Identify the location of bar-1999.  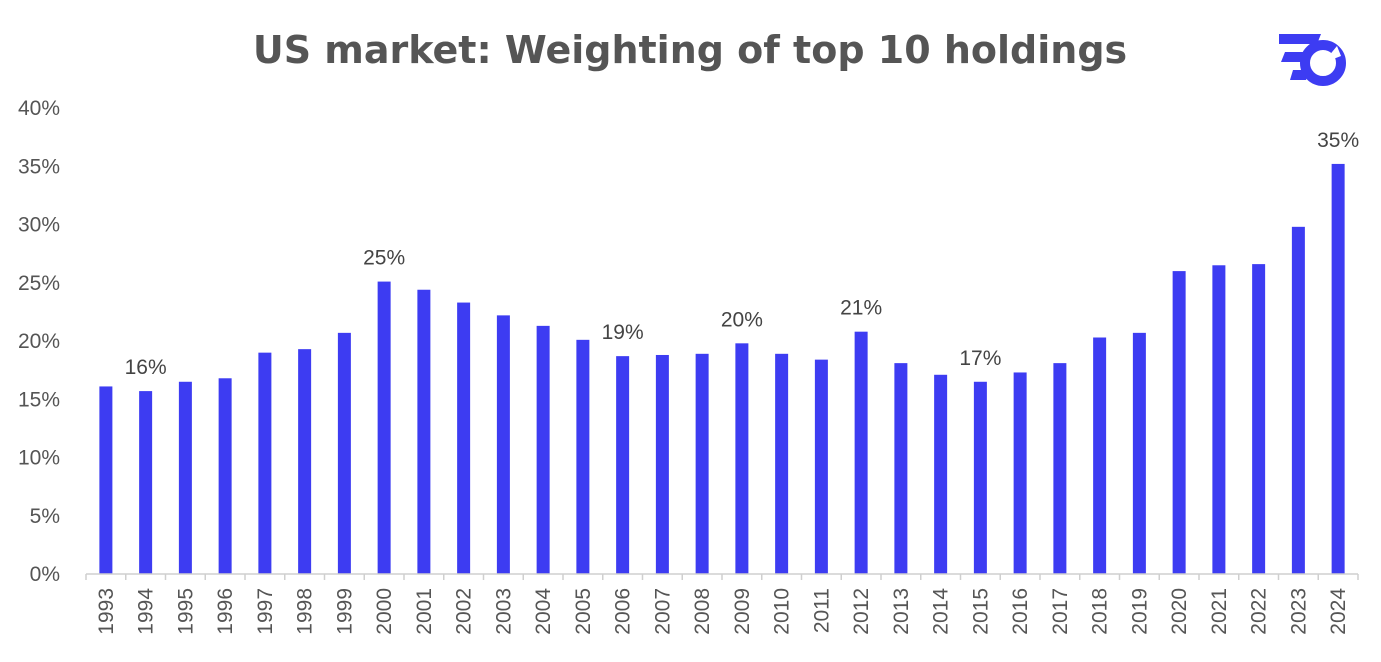
(344, 453).